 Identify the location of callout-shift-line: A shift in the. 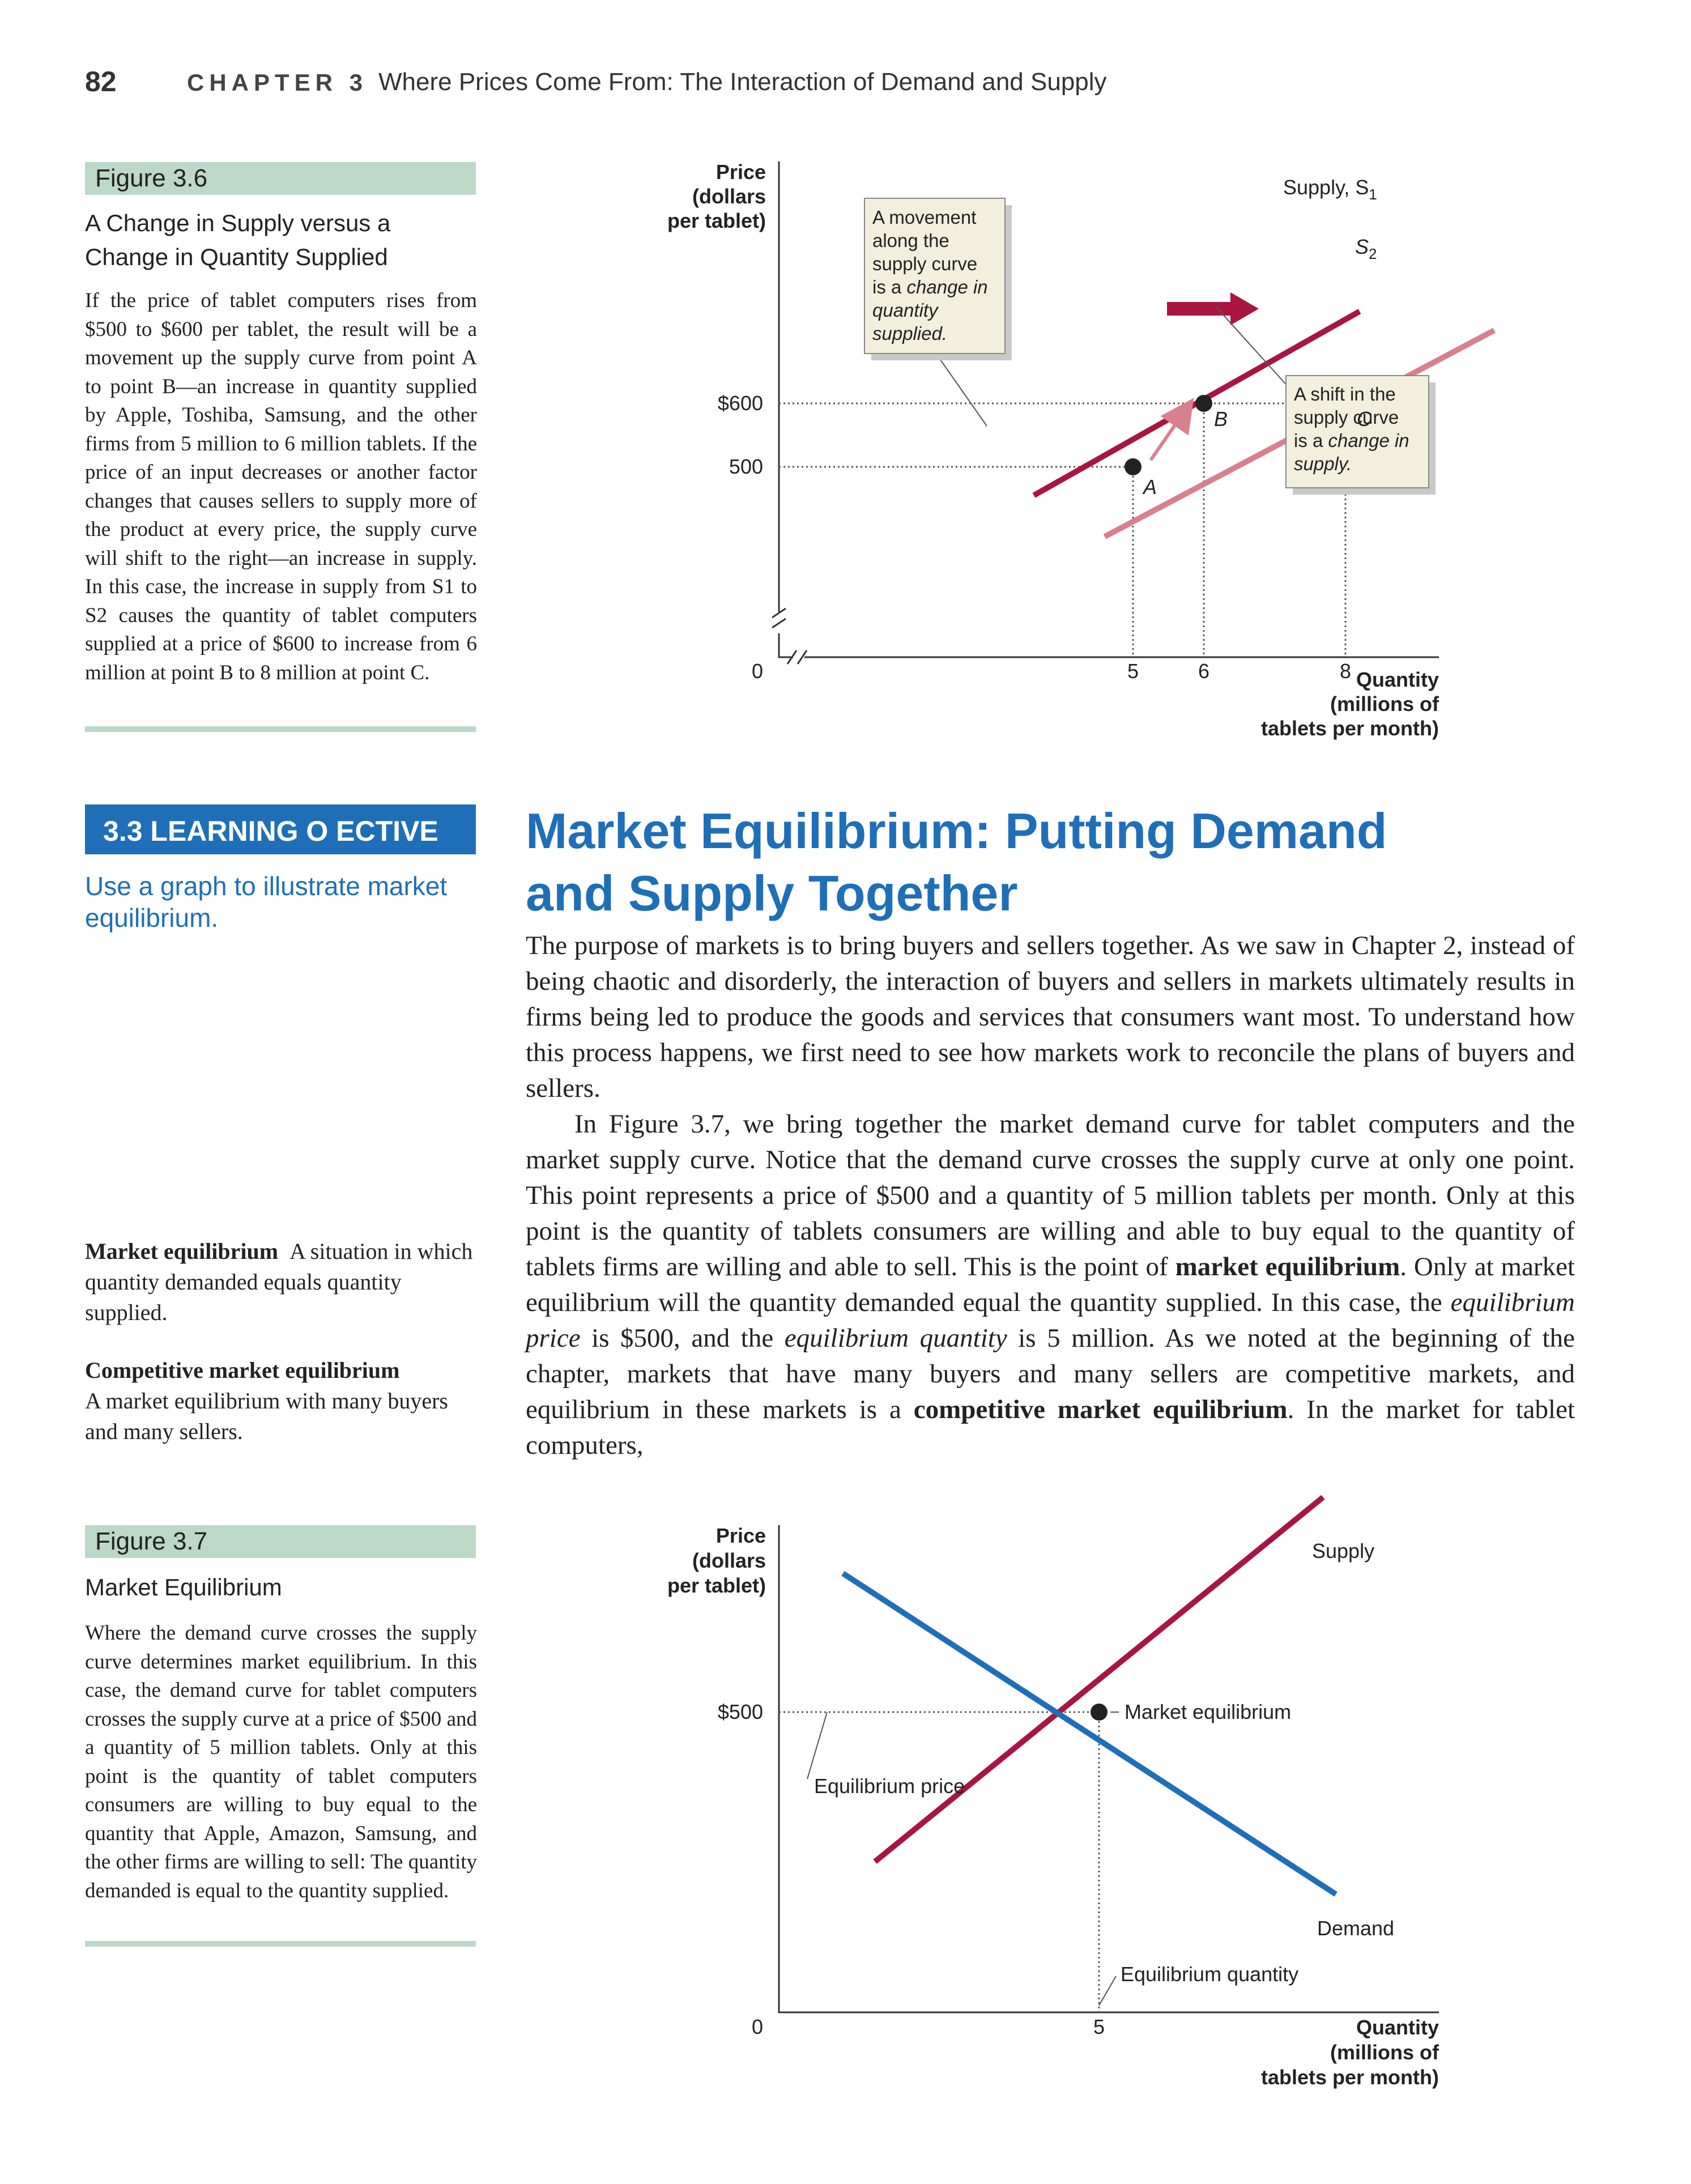
(1345, 394).